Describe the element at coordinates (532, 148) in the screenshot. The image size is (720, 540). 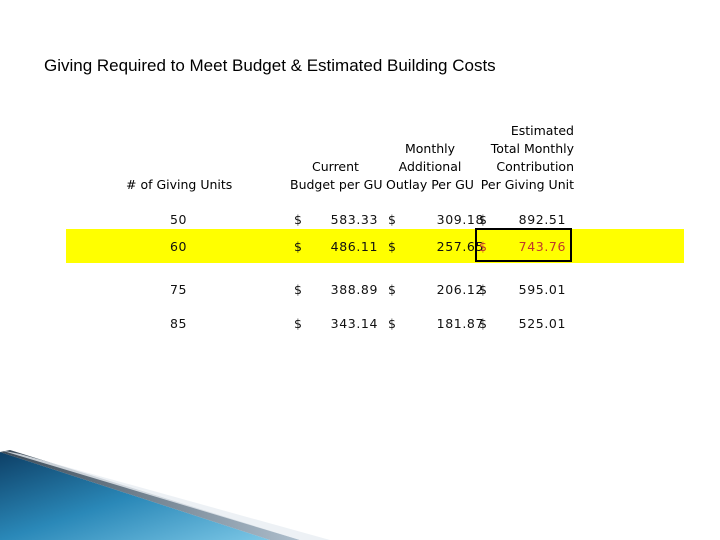
I see `header-est-line2: Total Monthly` at that location.